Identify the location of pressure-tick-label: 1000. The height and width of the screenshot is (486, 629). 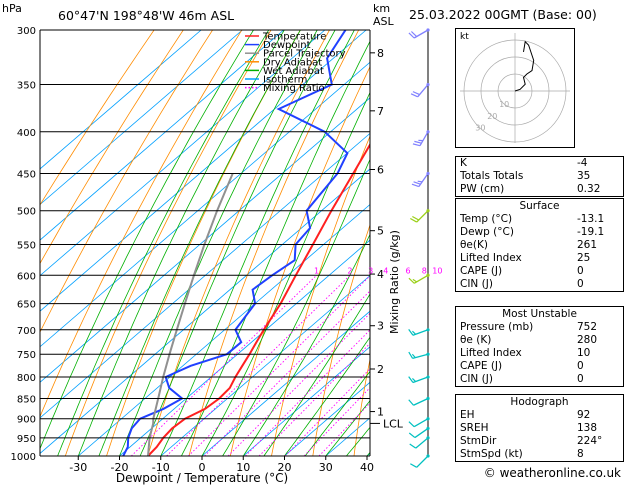
(23, 457).